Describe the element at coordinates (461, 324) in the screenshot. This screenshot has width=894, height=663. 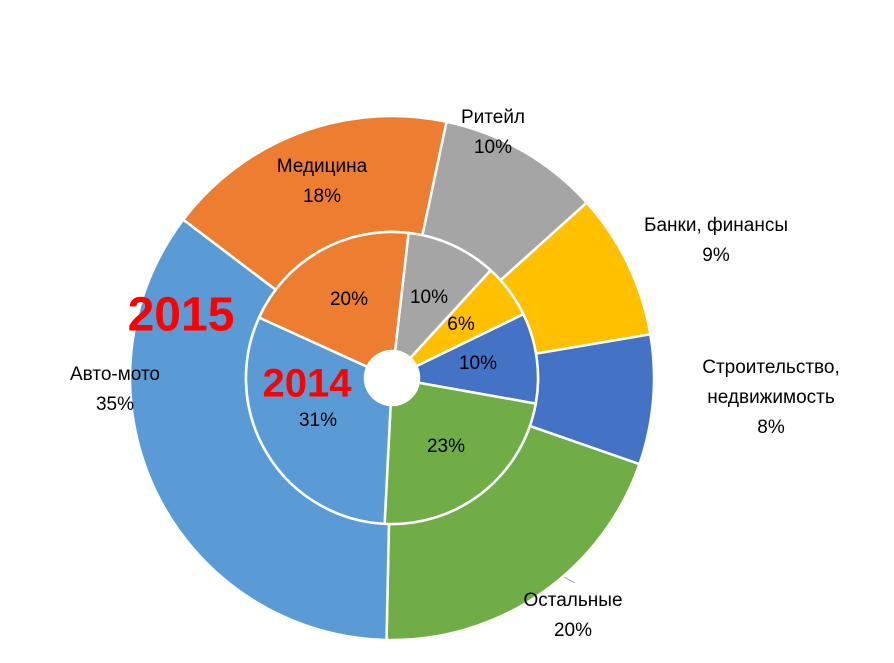
I see `value-label: 6%` at that location.